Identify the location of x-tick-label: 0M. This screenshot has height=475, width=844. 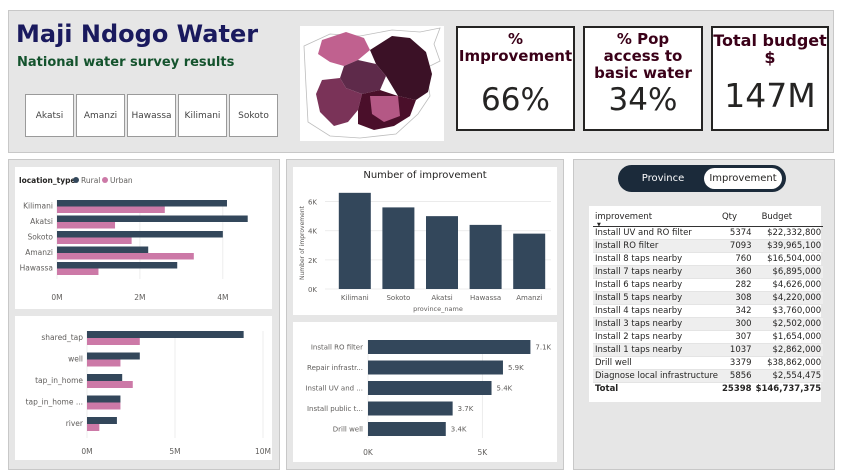
(56, 297).